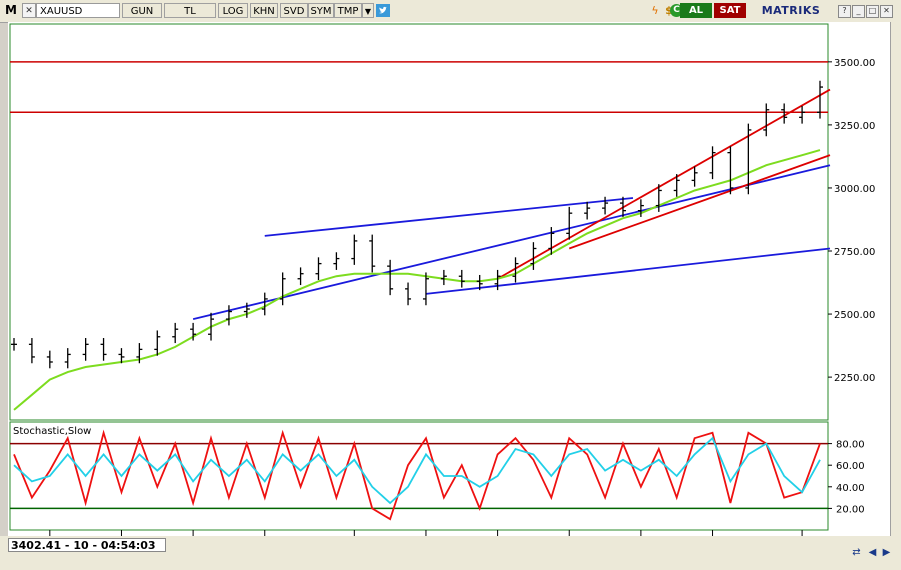  I want to click on stochastic-tick-label: 60.00, so click(850, 466).